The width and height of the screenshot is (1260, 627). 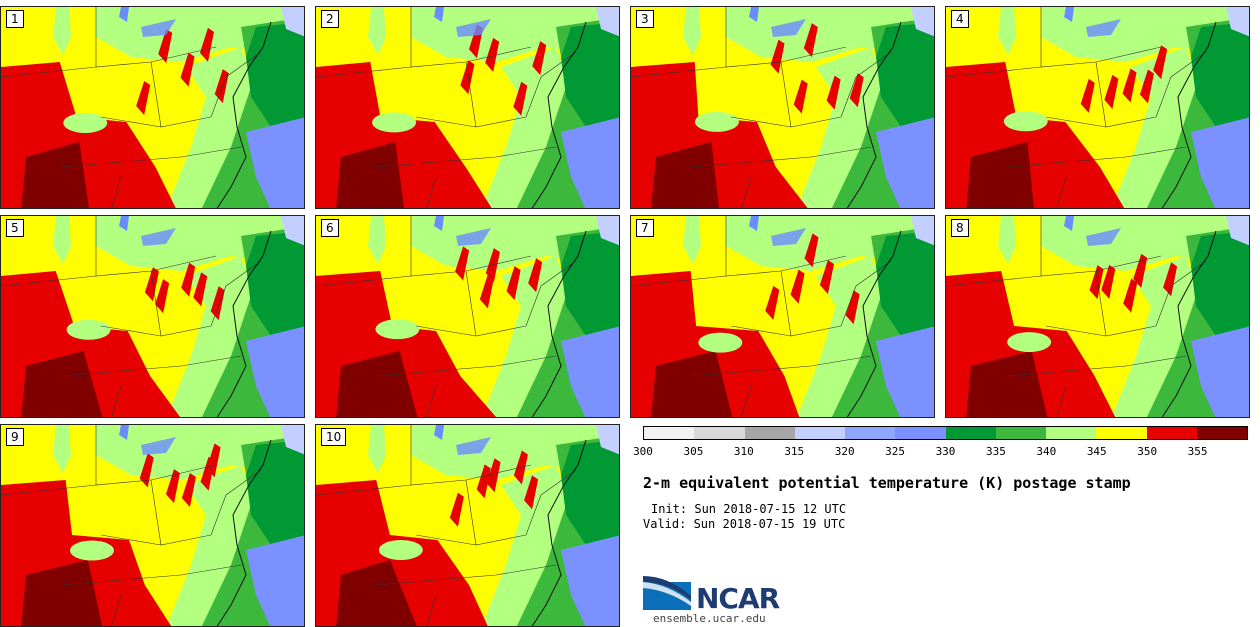 What do you see at coordinates (467, 316) in the screenshot?
I see `member-panel-6: 6` at bounding box center [467, 316].